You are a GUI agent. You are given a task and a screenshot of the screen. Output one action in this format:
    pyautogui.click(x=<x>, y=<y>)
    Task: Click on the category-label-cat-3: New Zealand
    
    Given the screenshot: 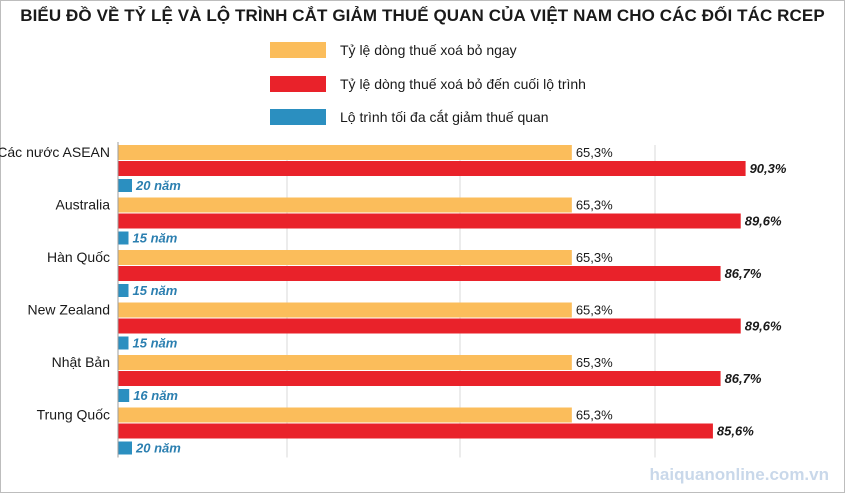 What is the action you would take?
    pyautogui.click(x=69, y=310)
    